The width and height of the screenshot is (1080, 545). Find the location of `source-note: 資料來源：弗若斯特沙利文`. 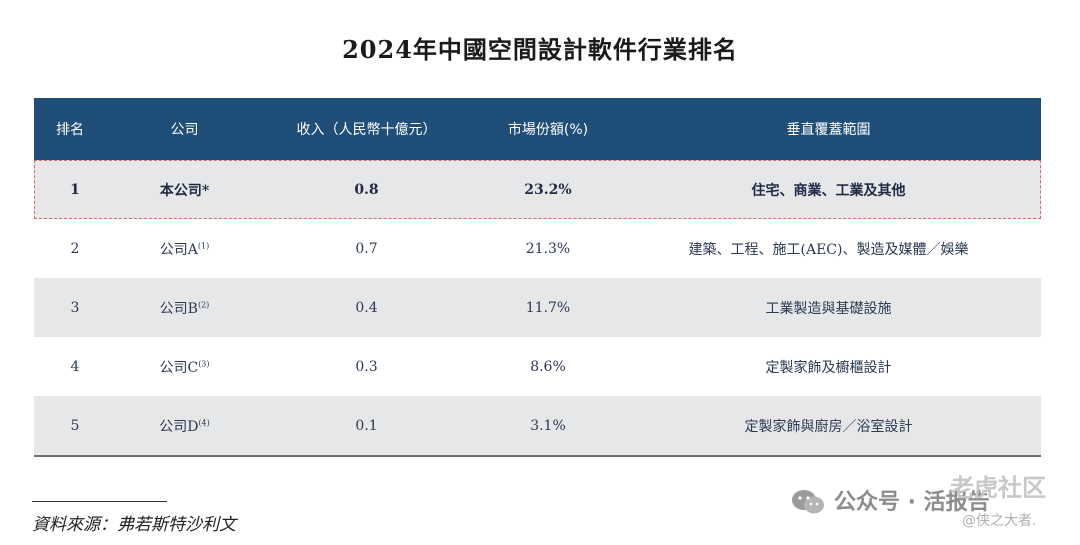

source-note: 資料來源：弗若斯特沙利文 is located at coordinates (134, 525).